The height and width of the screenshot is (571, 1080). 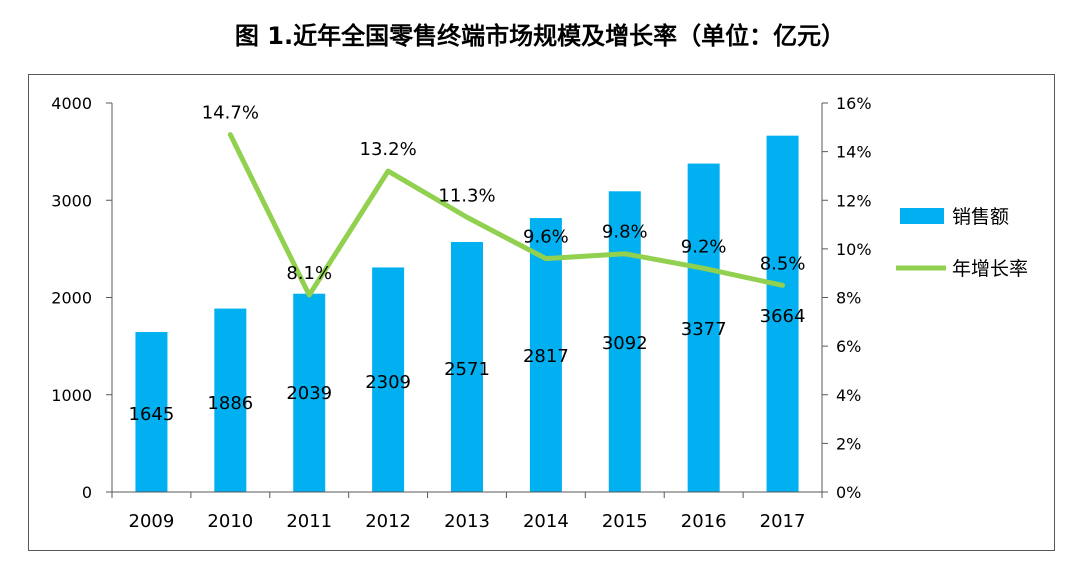 I want to click on bar-value-label: 2817, so click(x=546, y=356).